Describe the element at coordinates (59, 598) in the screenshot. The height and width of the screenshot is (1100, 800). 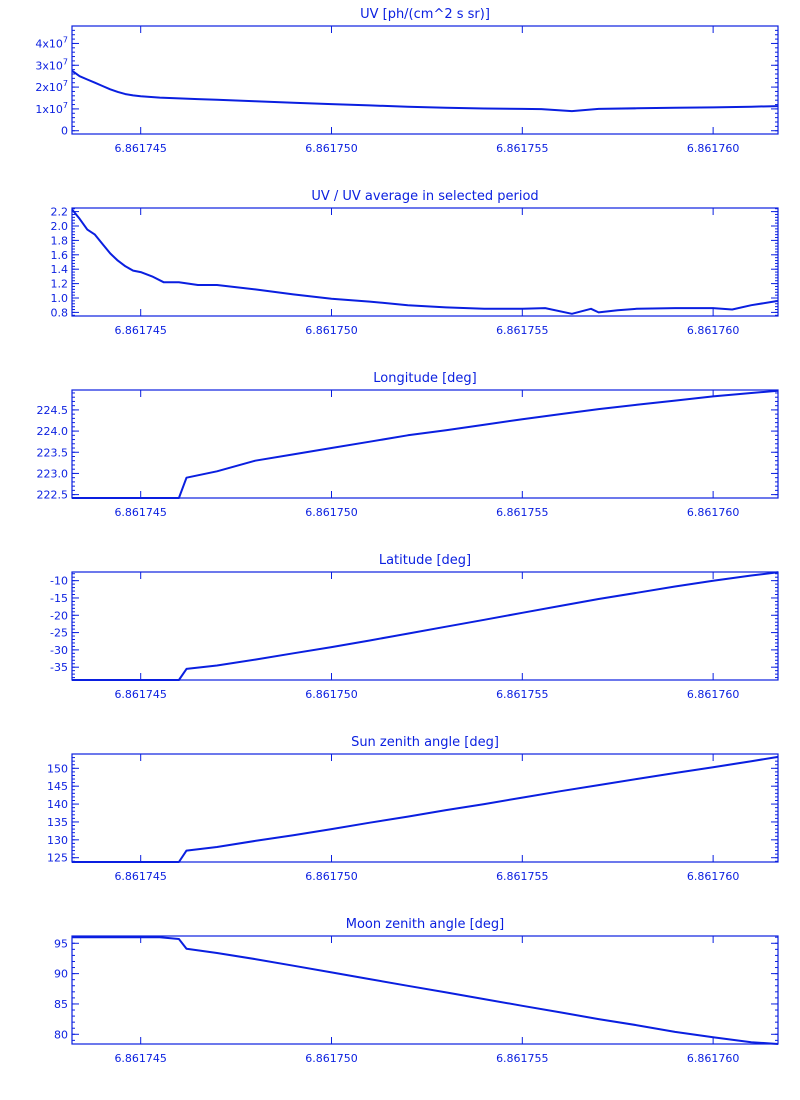
I see `y-tick-label: -15` at that location.